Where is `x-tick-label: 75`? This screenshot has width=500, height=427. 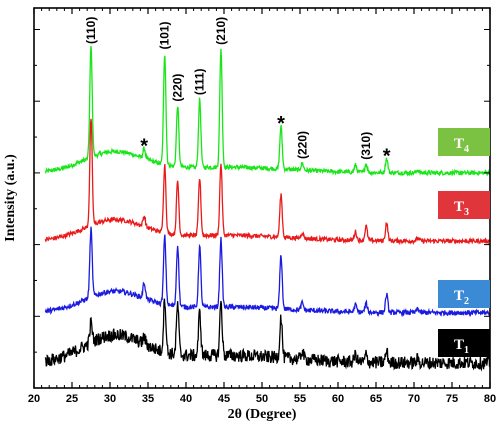 x-tick-label: 75 is located at coordinates (452, 399).